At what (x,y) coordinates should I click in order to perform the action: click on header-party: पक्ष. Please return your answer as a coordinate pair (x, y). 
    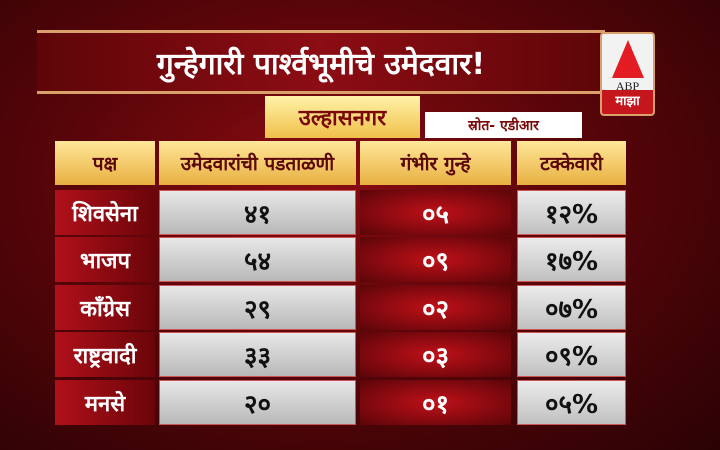
    Looking at the image, I should click on (105, 163).